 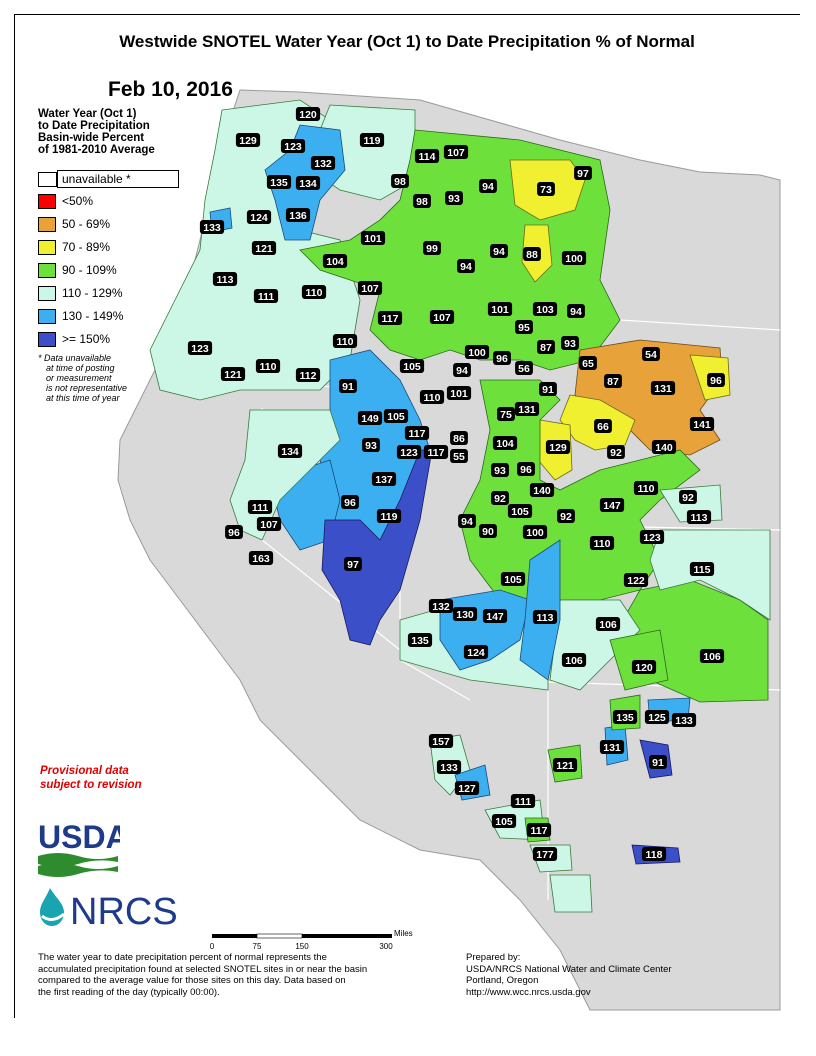 What do you see at coordinates (612, 748) in the screenshot?
I see `basin-value-text: 131` at bounding box center [612, 748].